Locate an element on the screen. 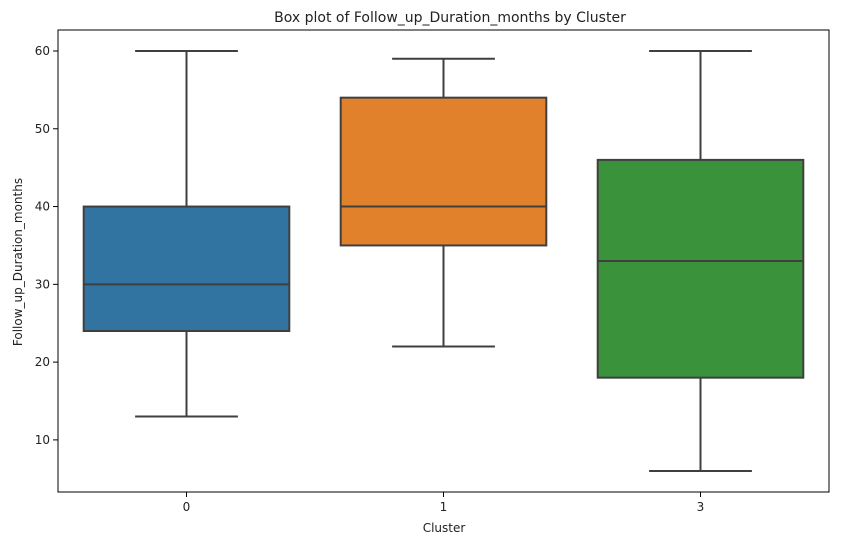  y-tick-label: 10 is located at coordinates (42, 440).